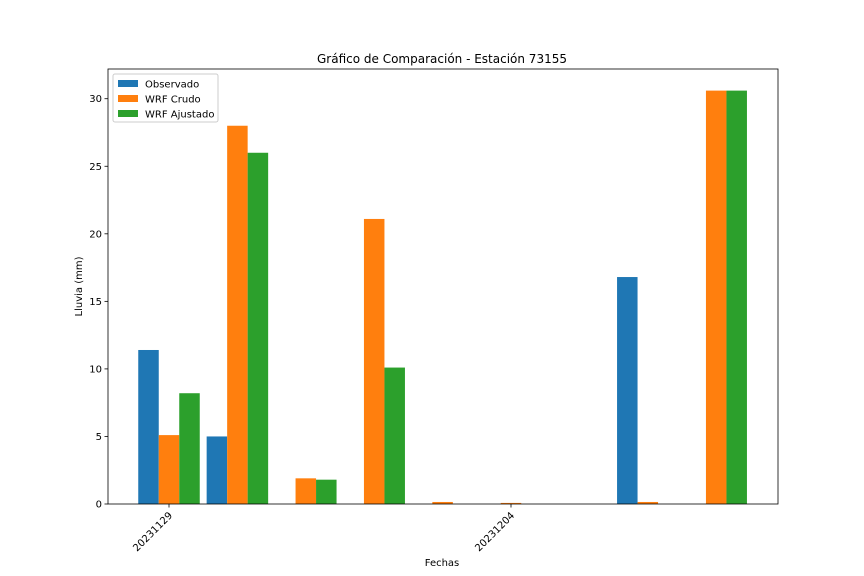 The image size is (864, 576). What do you see at coordinates (95, 234) in the screenshot?
I see `y-tick-label: 20` at bounding box center [95, 234].